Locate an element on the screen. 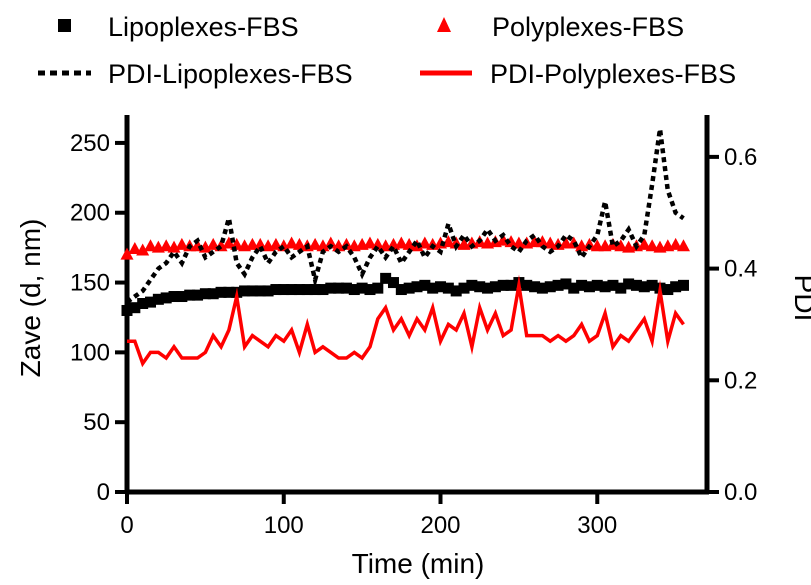 The width and height of the screenshot is (811, 585). series-lipoplexes-fbs is located at coordinates (405, 294).